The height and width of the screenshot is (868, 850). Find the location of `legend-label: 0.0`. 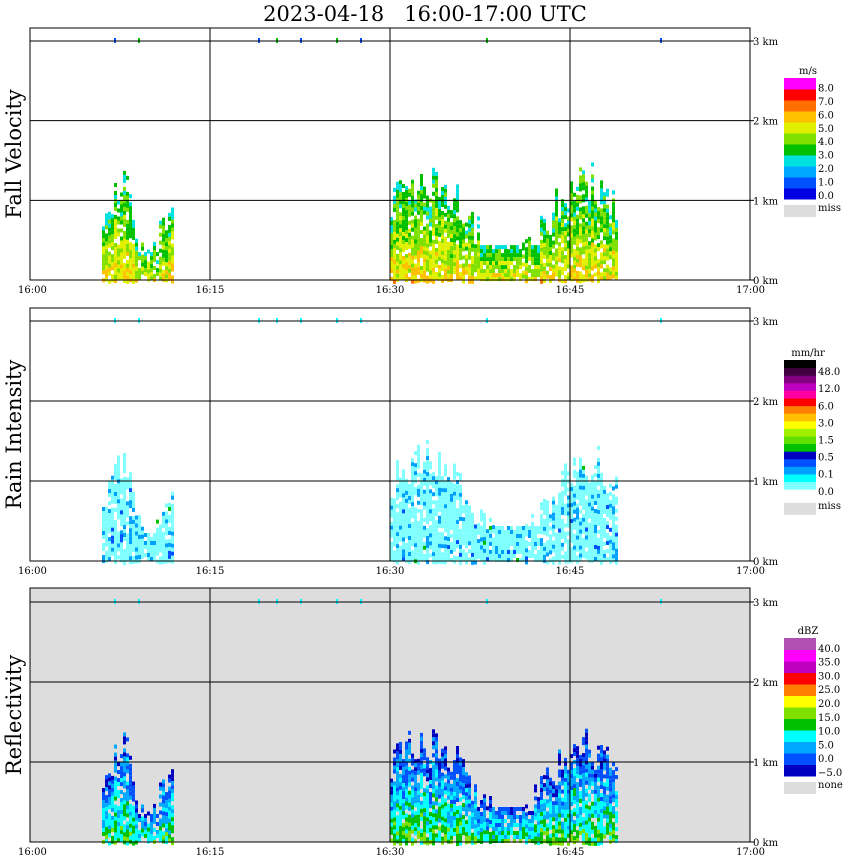

legend-label: 0.0 is located at coordinates (826, 492).